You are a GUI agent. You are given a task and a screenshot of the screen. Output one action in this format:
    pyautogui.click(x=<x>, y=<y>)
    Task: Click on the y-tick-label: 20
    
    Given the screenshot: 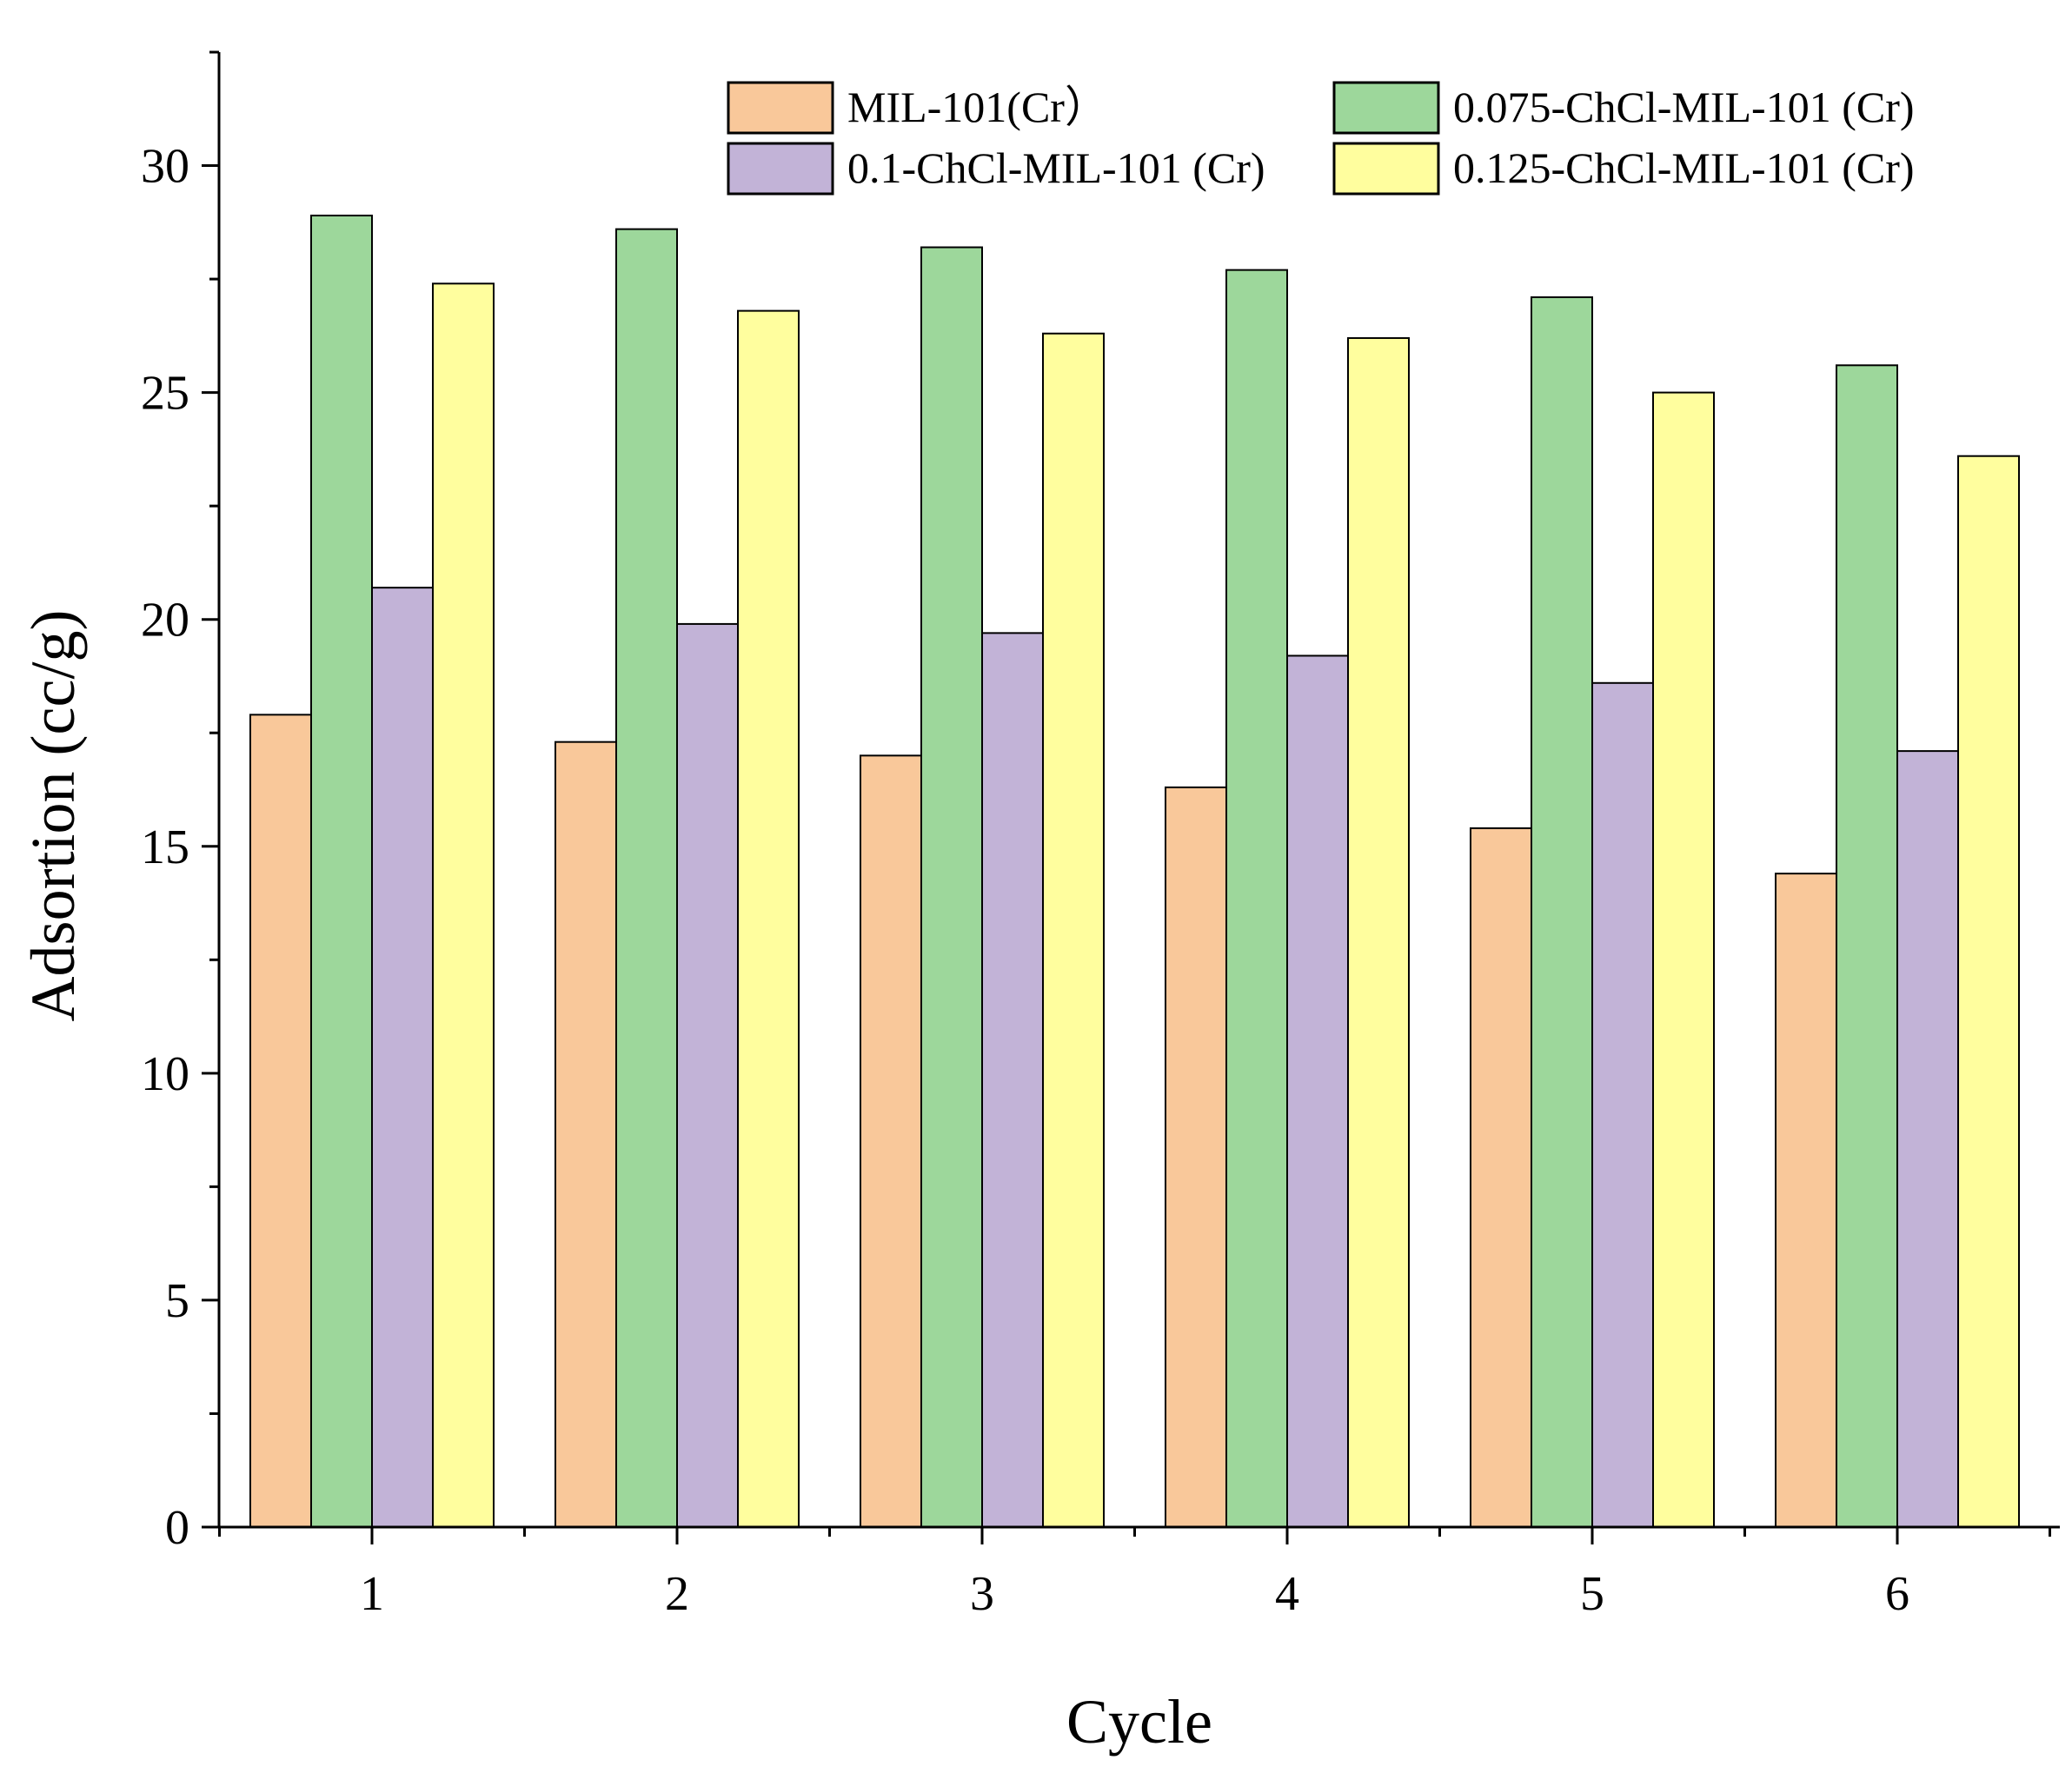 What is the action you would take?
    pyautogui.click(x=165, y=621)
    